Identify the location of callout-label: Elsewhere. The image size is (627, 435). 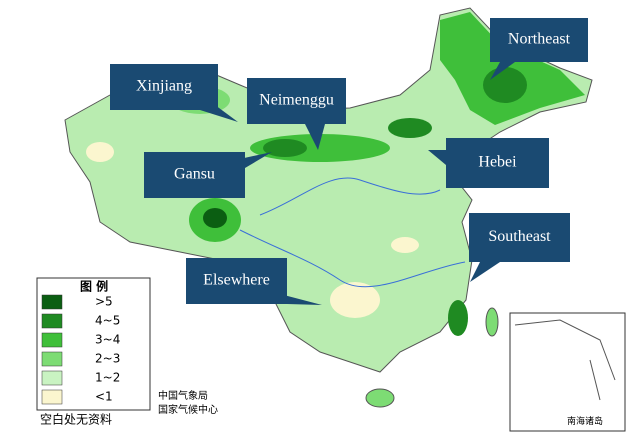
(236, 280).